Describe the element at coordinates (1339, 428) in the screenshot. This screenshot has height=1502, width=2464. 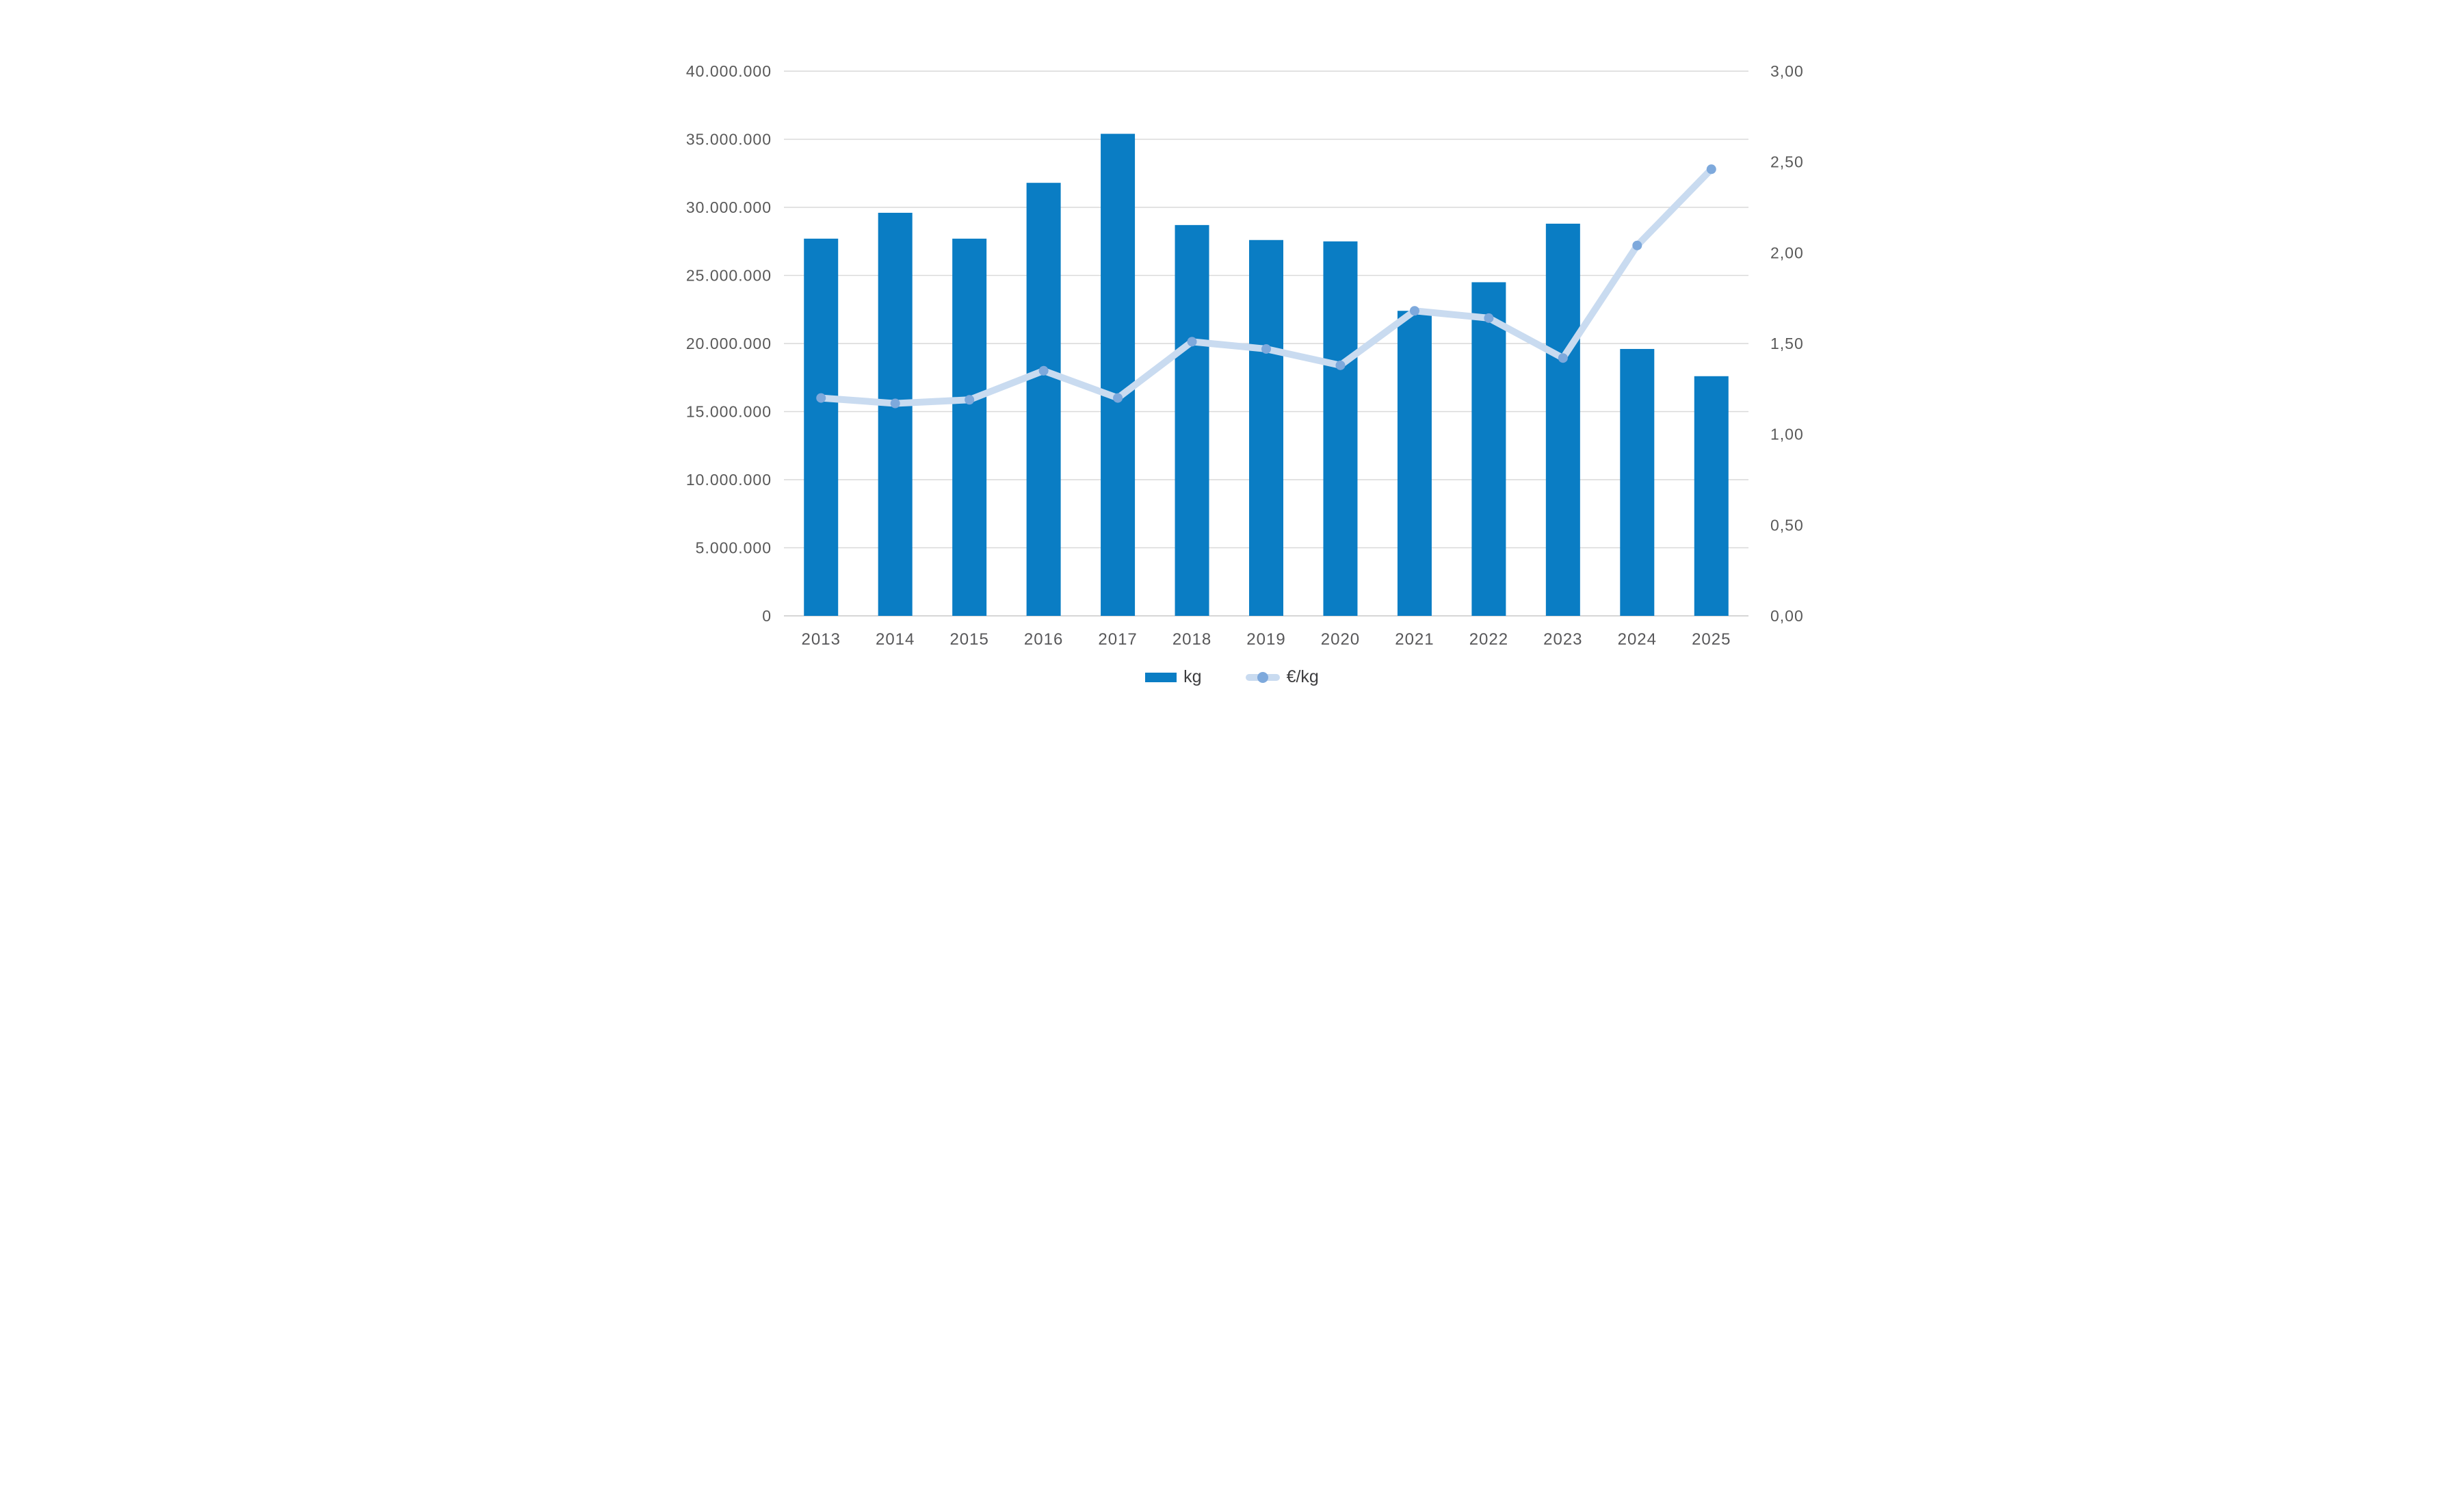
I see `bar-2020` at that location.